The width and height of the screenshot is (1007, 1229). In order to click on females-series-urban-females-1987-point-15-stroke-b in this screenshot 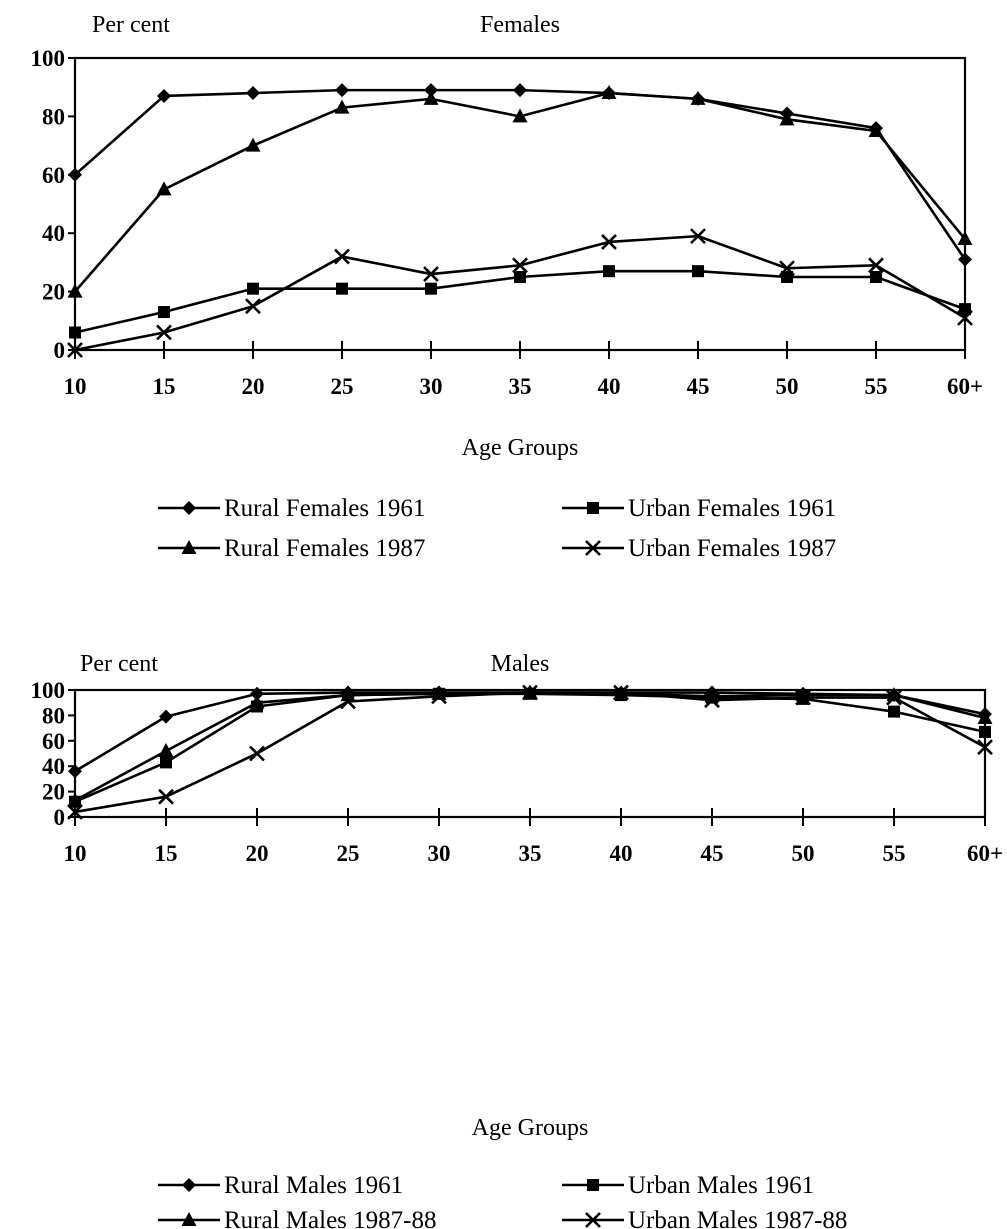, I will do `click(164, 332)`.